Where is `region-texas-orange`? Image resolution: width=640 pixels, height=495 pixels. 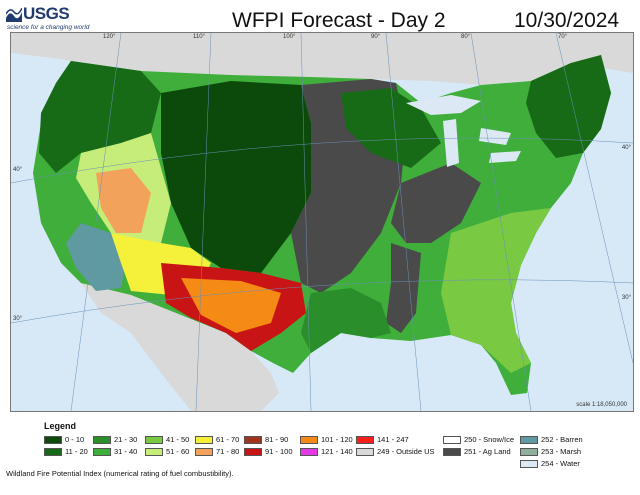 region-texas-orange is located at coordinates (231, 305).